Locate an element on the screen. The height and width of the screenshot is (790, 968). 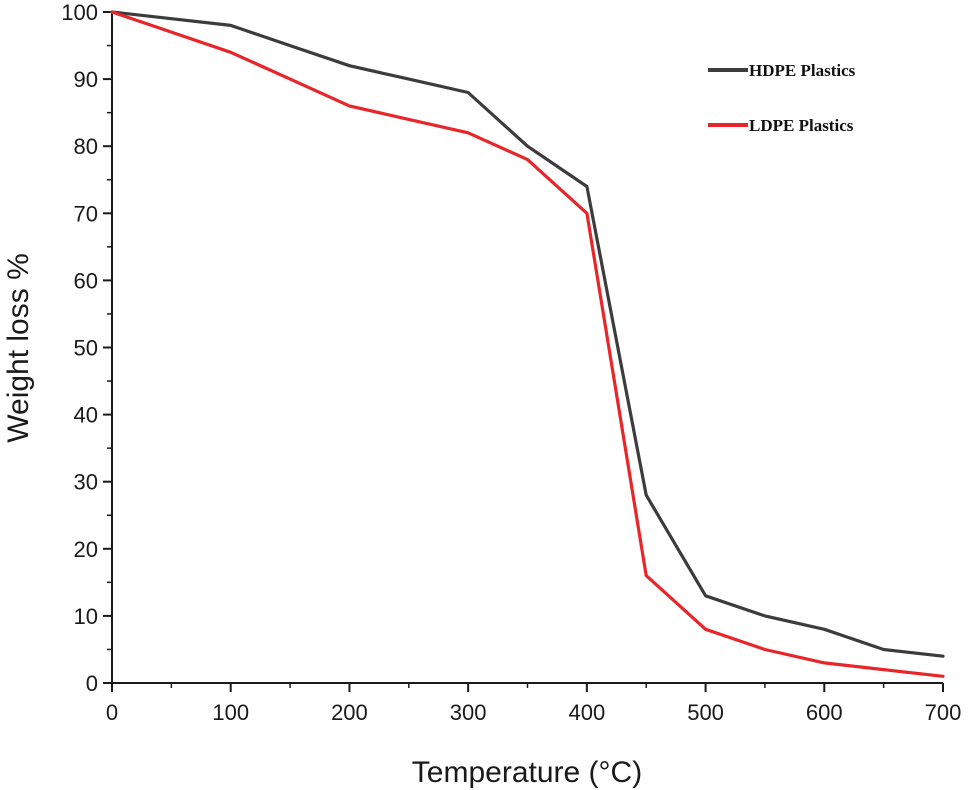
y-tick-label: 0 is located at coordinates (92, 683).